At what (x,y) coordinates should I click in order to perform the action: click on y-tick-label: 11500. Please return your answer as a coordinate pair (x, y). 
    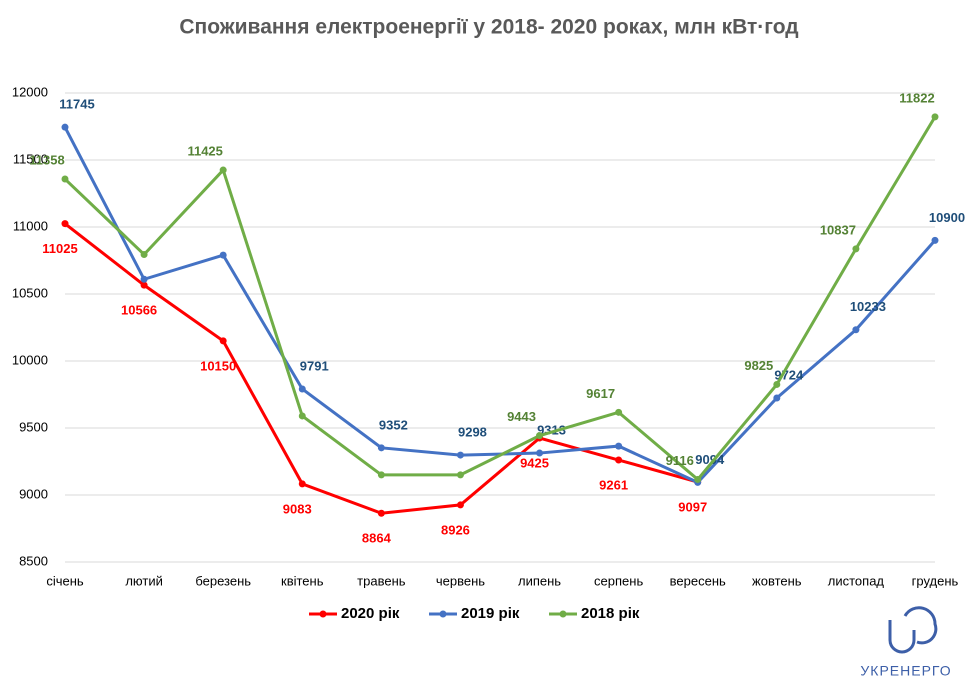
    Looking at the image, I should click on (30, 158).